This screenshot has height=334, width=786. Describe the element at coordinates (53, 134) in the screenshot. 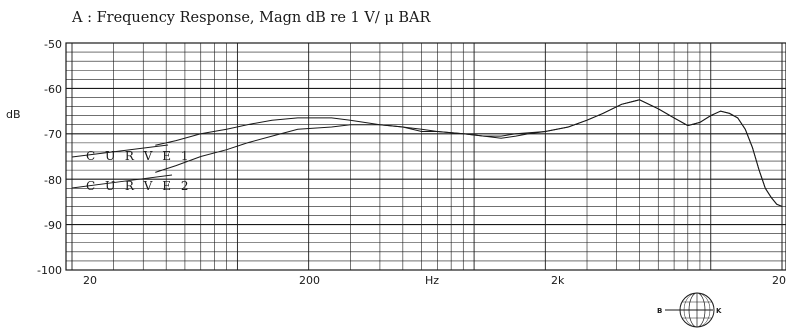

I see `y-tick-label: -70` at that location.